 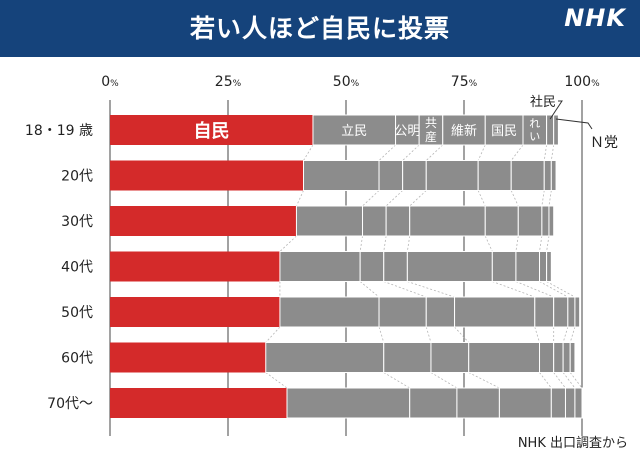 What do you see at coordinates (572, 443) in the screenshot?
I see `source-note: NHK 出口調査から` at bounding box center [572, 443].